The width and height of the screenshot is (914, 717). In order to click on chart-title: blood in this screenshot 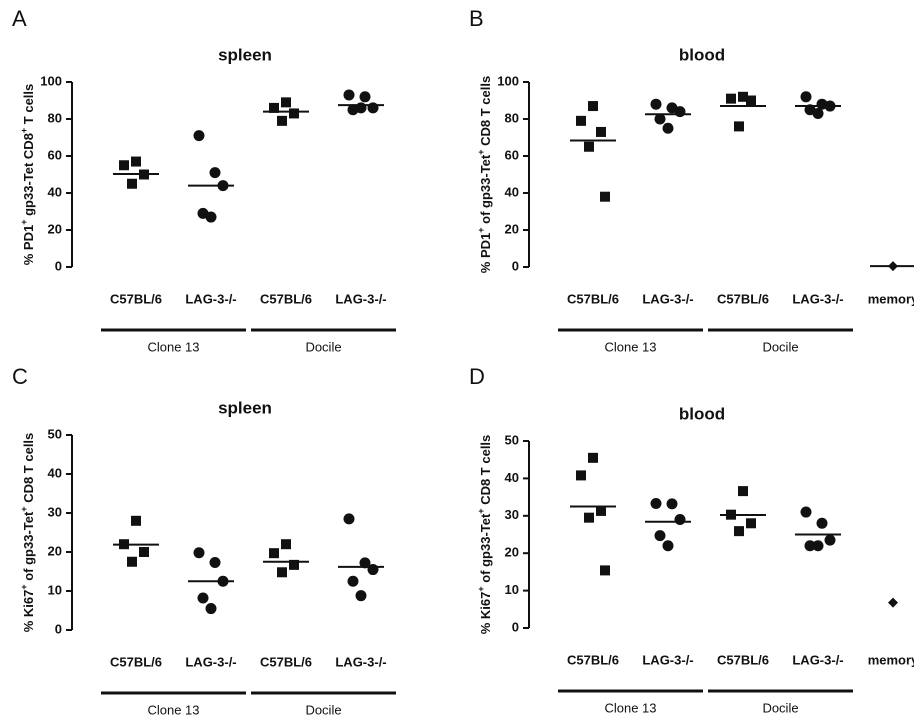, I will do `click(702, 413)`.